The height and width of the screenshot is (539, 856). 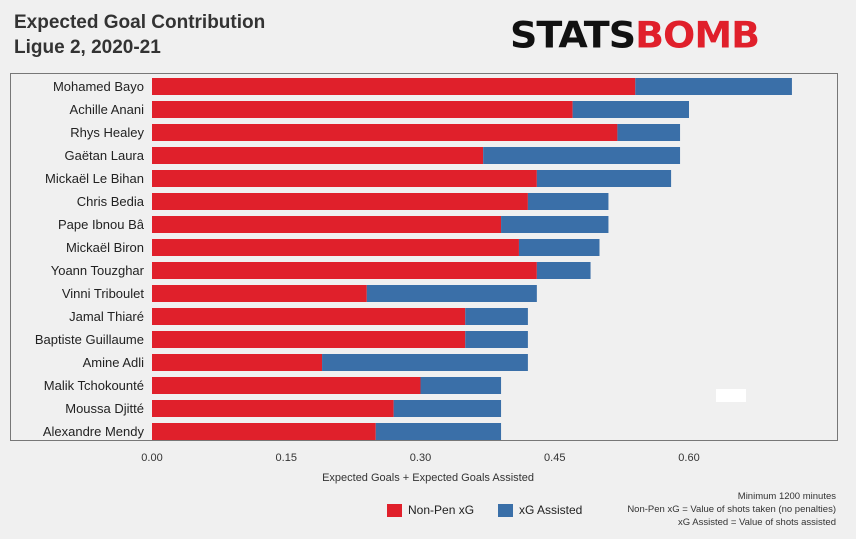 I want to click on x-tick-label: 0.60, so click(x=688, y=458).